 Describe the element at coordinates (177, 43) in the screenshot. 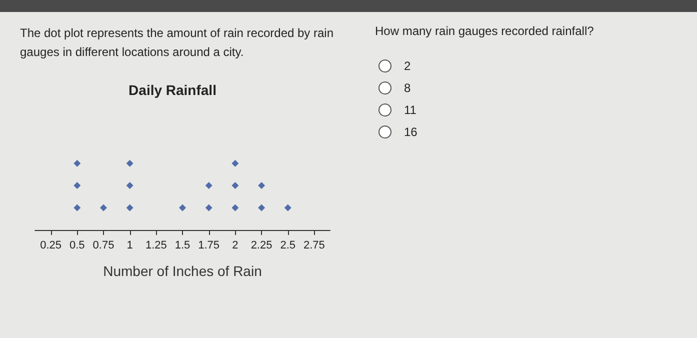

I see `text: The dot plot represents the amount of rain recorded by rain gauges in different locations around a city.` at that location.